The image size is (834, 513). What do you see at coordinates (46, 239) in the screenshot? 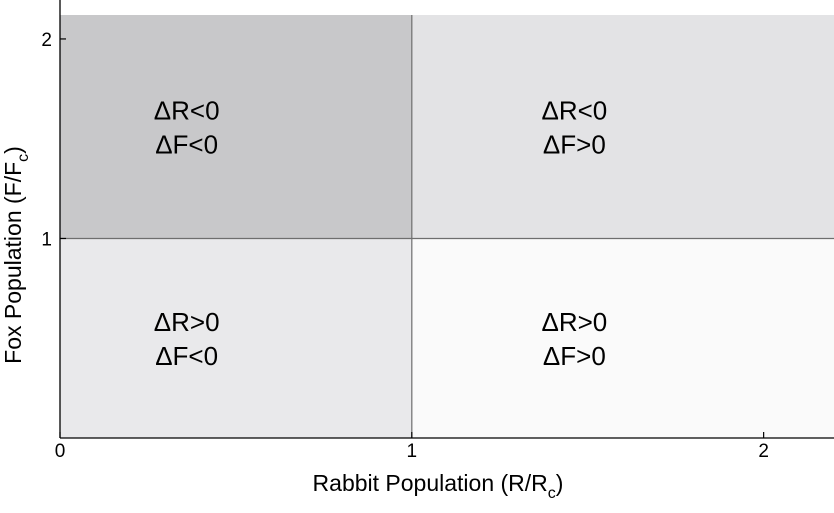
I see `y-tick-label: 1` at bounding box center [46, 239].